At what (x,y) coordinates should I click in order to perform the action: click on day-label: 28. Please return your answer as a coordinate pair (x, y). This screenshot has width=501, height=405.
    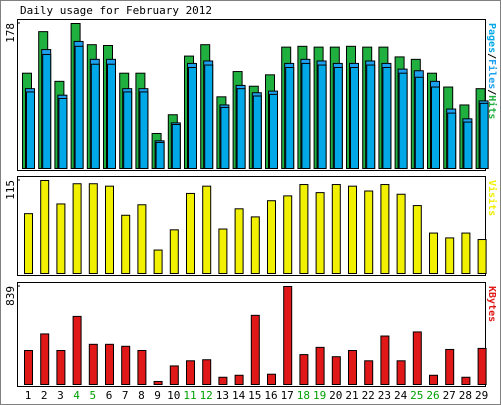
    Looking at the image, I should click on (465, 395).